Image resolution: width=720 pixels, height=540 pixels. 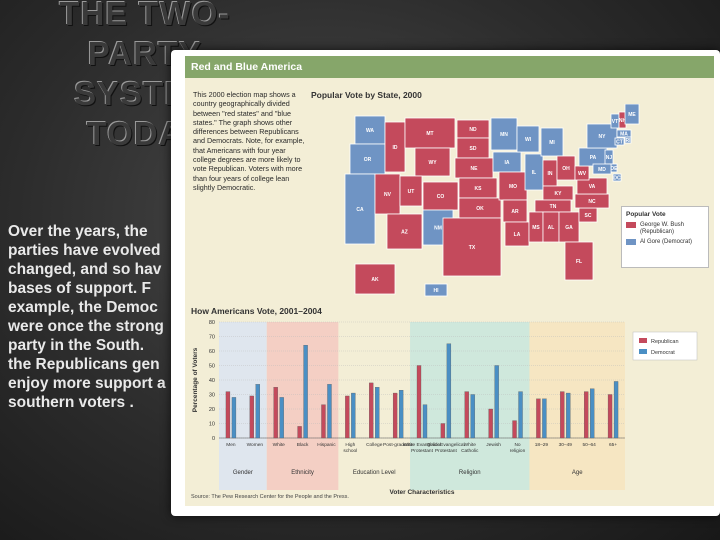 What do you see at coordinates (615, 122) in the screenshot?
I see `state-label-vt: VT` at bounding box center [615, 122].